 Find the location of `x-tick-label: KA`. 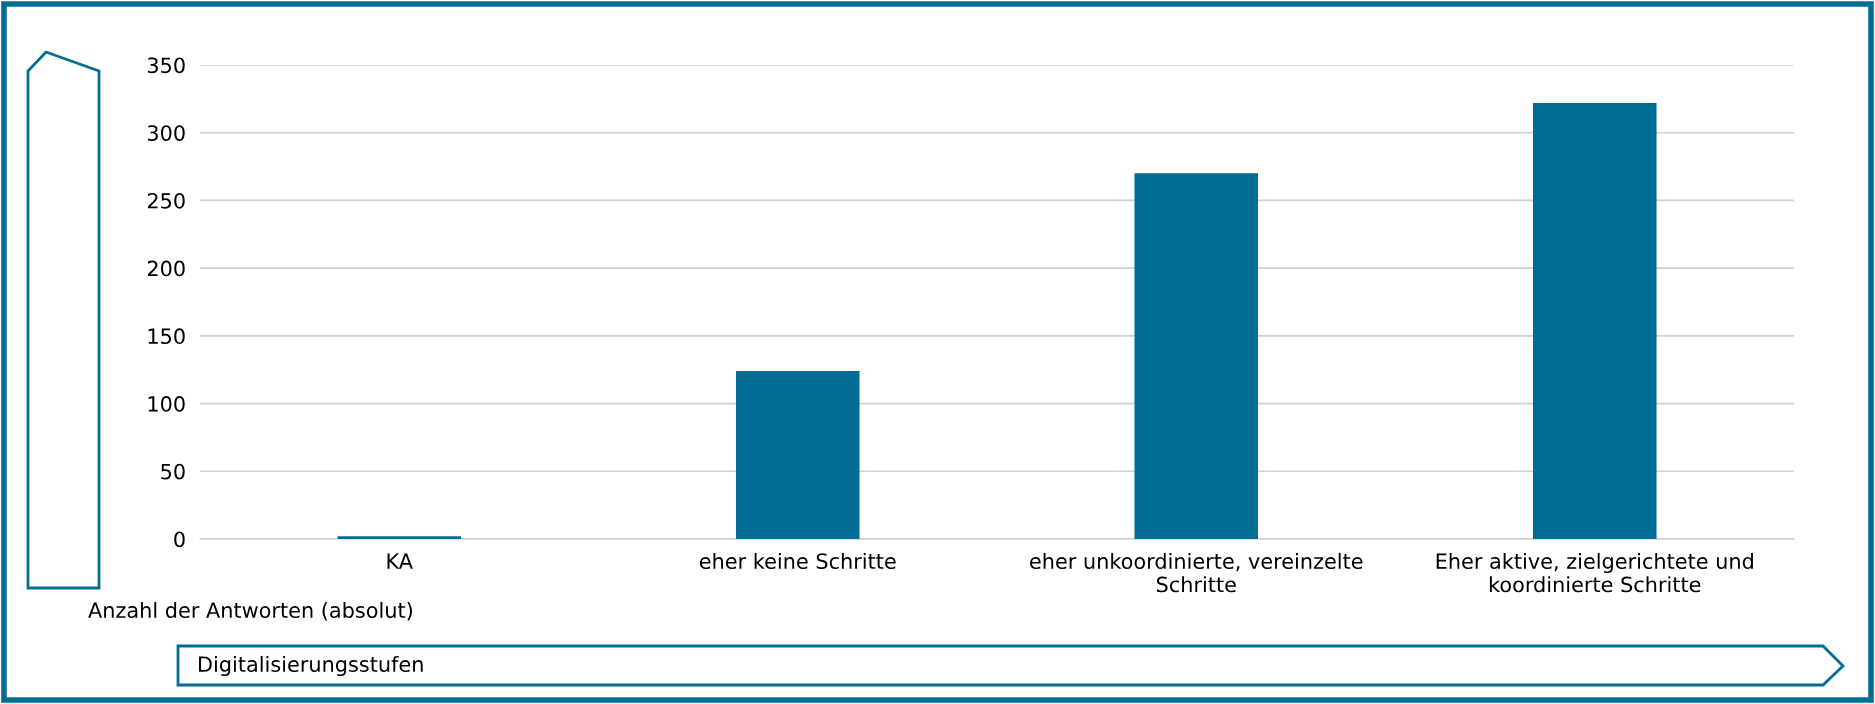

x-tick-label: KA is located at coordinates (400, 561).